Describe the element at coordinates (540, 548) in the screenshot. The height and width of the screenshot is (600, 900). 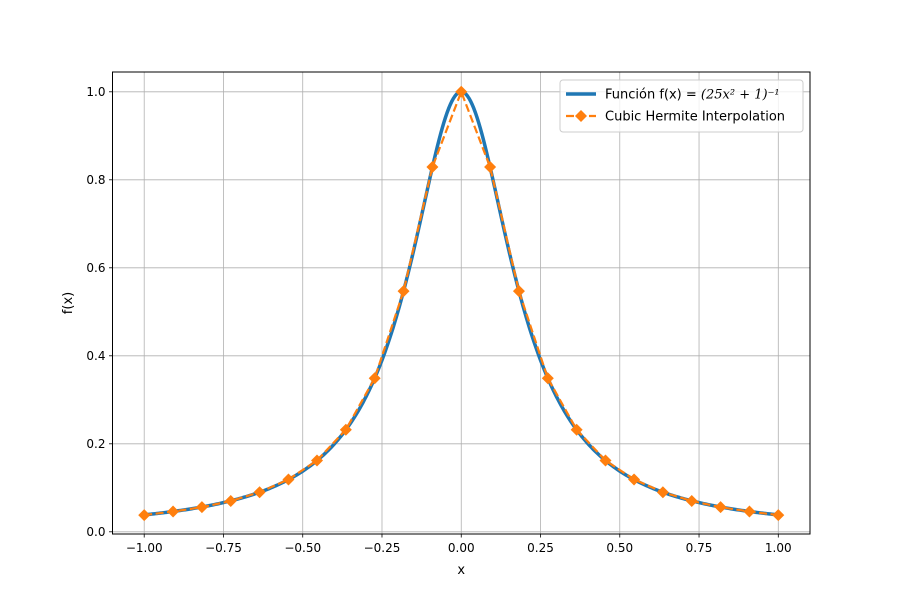
I see `x-tick-label: 0.25` at that location.